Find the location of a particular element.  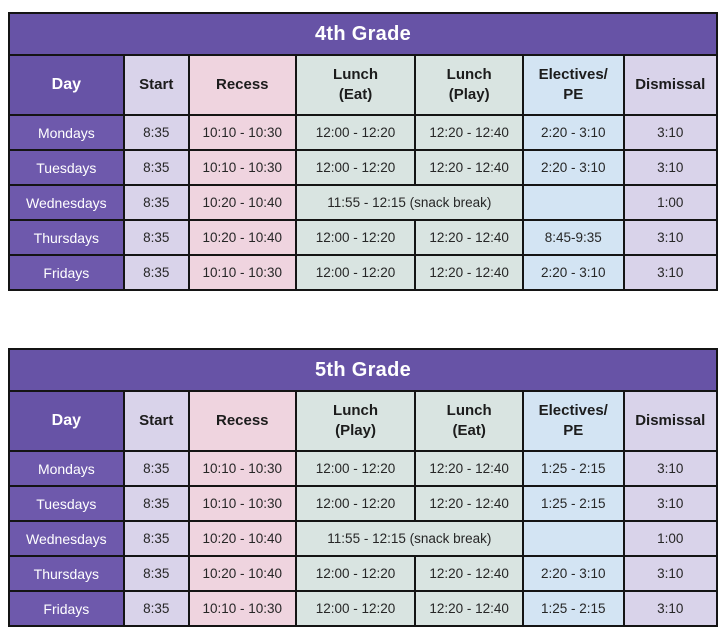

table-title: 4th Grade is located at coordinates (363, 34).